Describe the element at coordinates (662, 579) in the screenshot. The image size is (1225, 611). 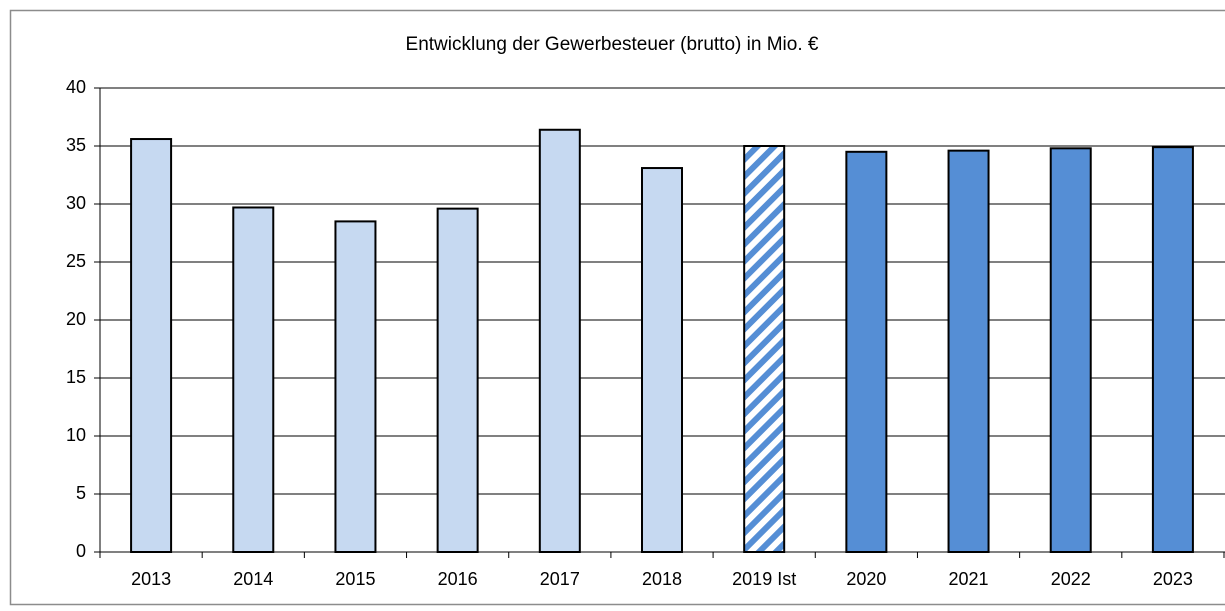
I see `x-tick-label: 2018` at that location.